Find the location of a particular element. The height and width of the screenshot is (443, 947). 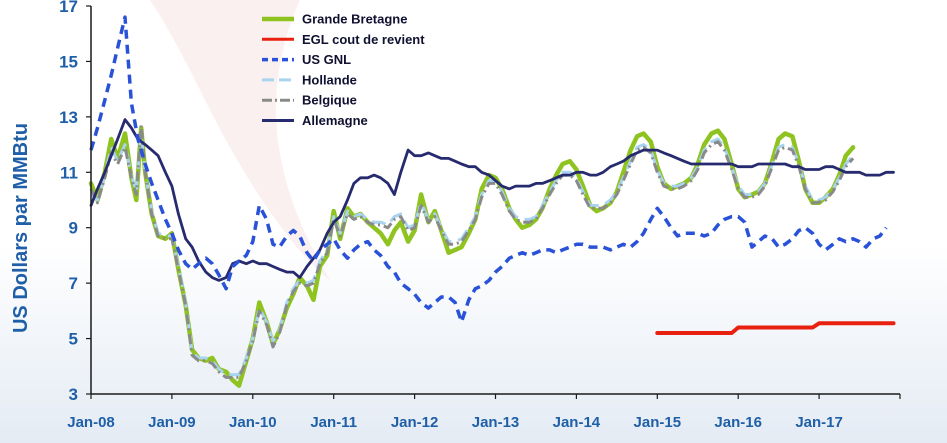

y-tick-label: 17 is located at coordinates (68, 8).